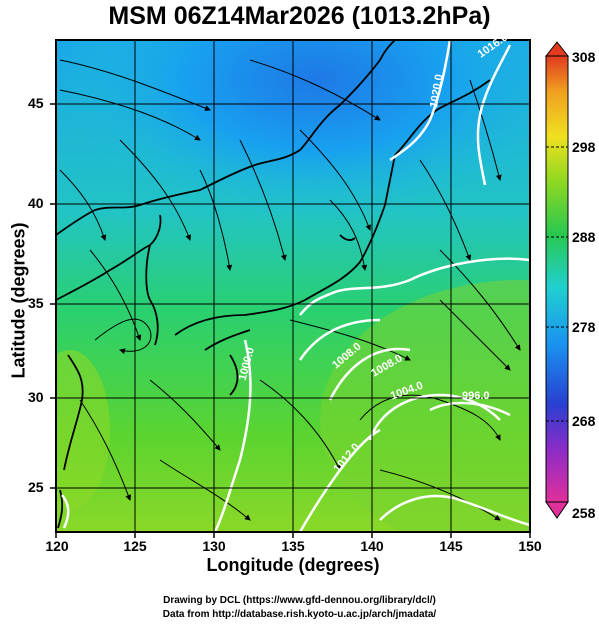 The height and width of the screenshot is (625, 599). What do you see at coordinates (36, 397) in the screenshot?
I see `y-tick-label: 30` at bounding box center [36, 397].